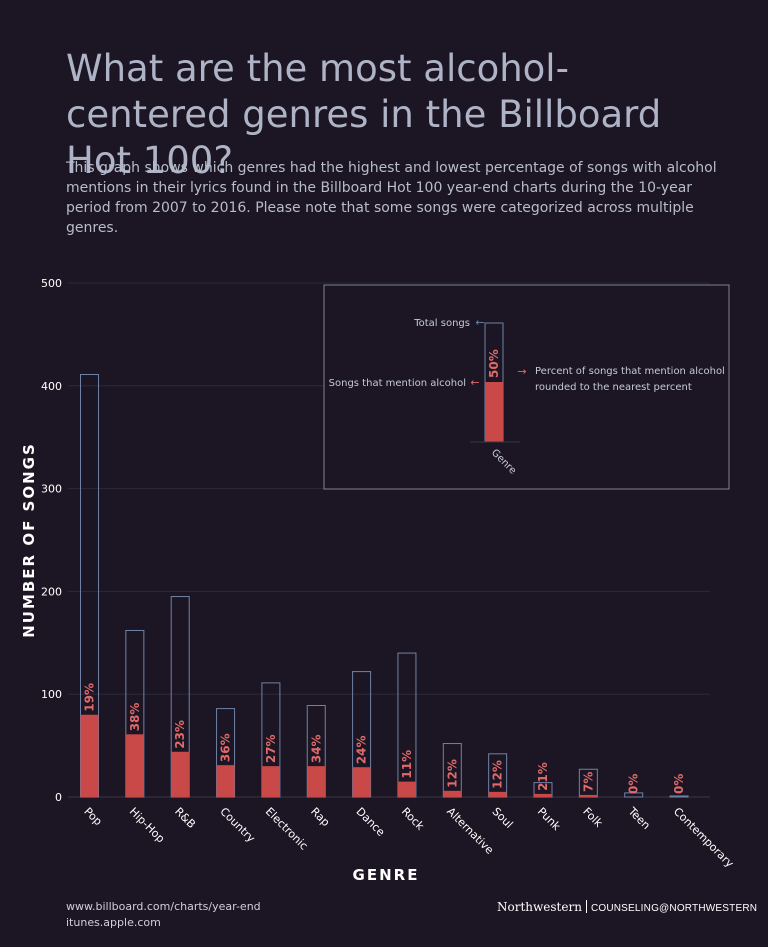 This screenshot has width=768, height=947. What do you see at coordinates (452, 793) in the screenshot?
I see `alcohol-bar-alternative` at bounding box center [452, 793].